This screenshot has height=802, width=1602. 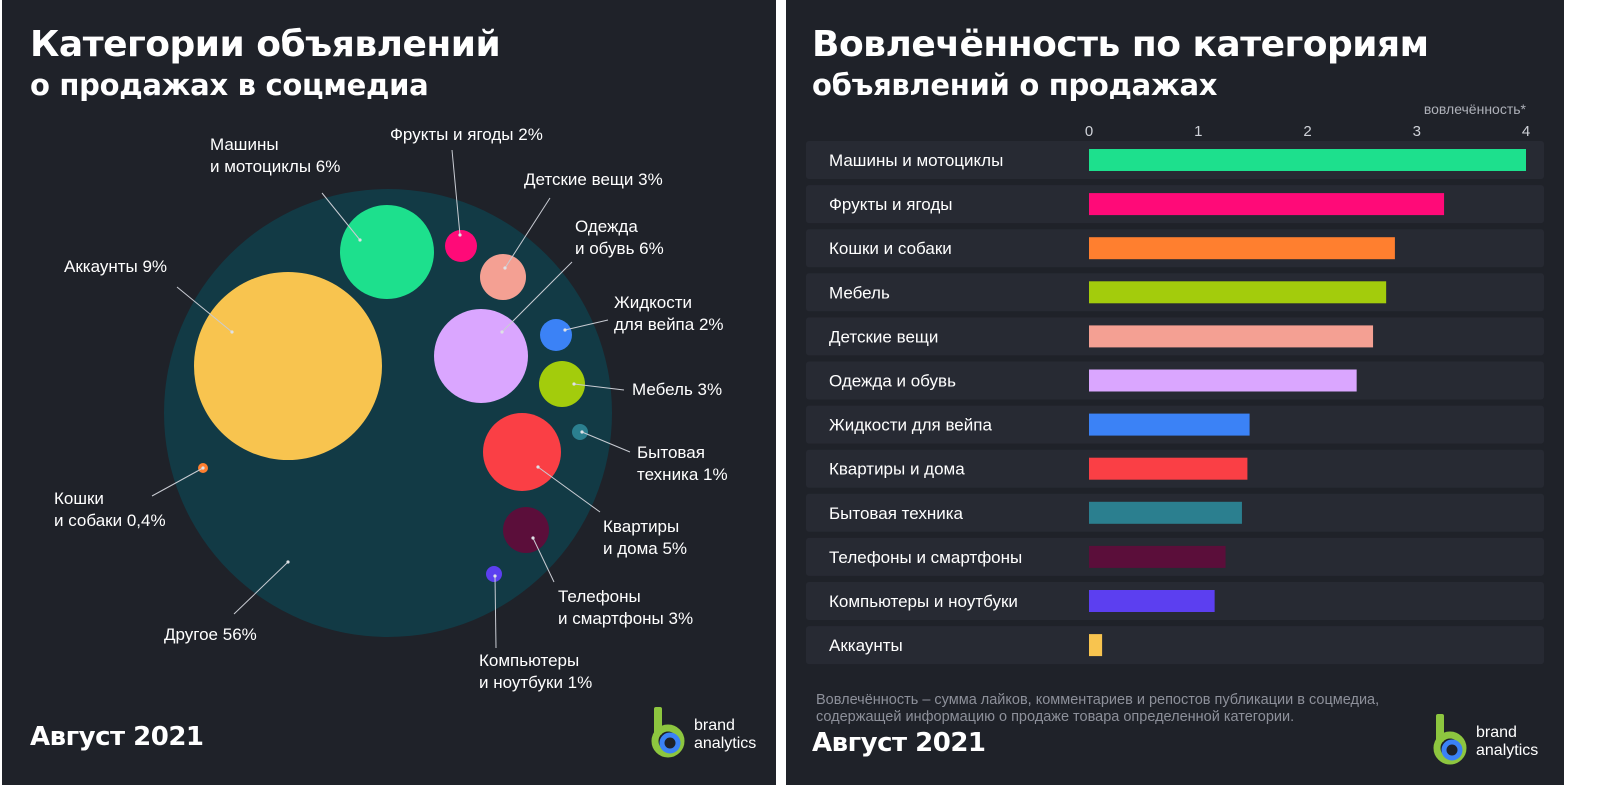 I want to click on bar-category-label: Одежда и обувь, so click(x=892, y=381).